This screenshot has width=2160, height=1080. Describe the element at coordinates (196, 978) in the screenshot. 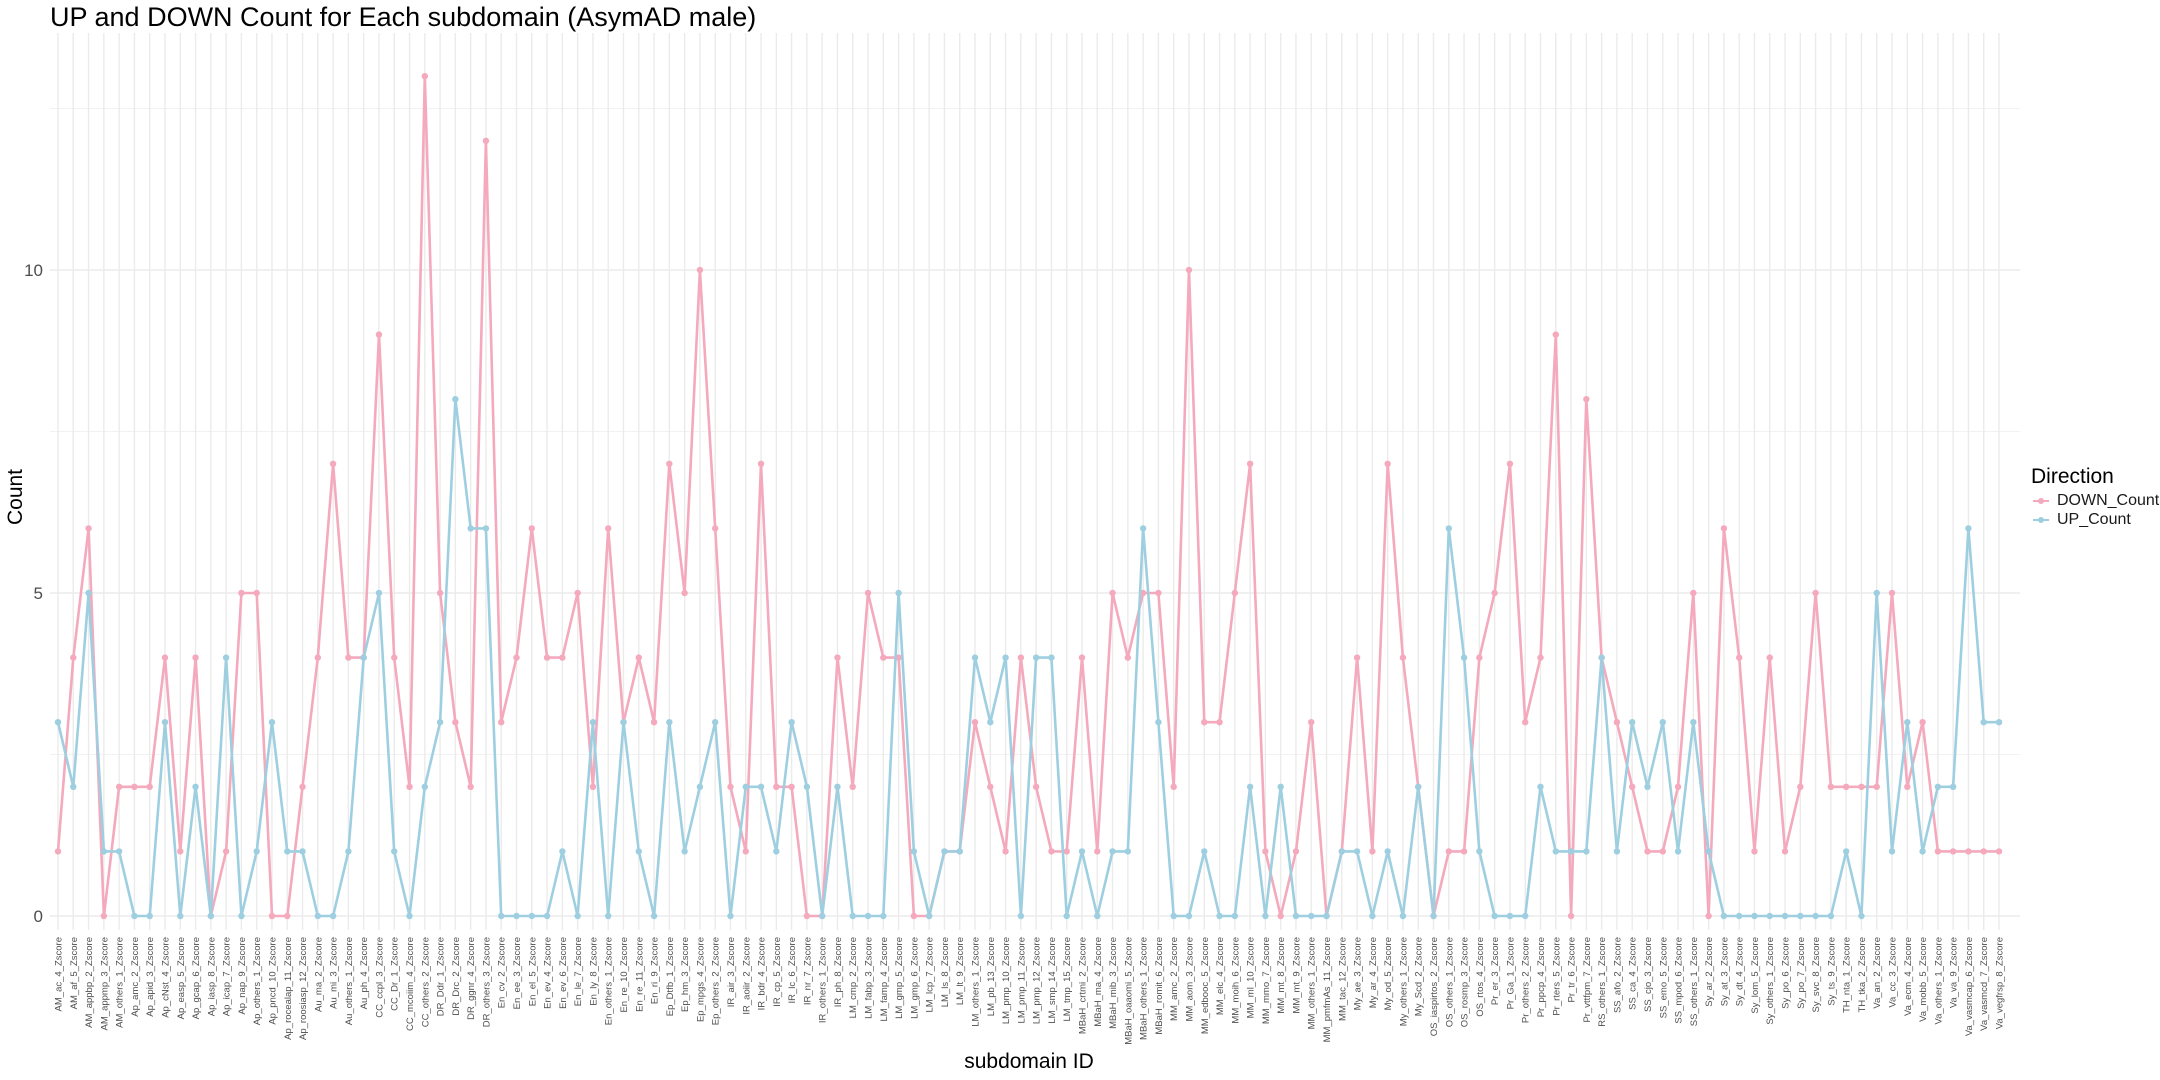

I see `x-tick-label: Ap_gcap_6_Zscore` at that location.